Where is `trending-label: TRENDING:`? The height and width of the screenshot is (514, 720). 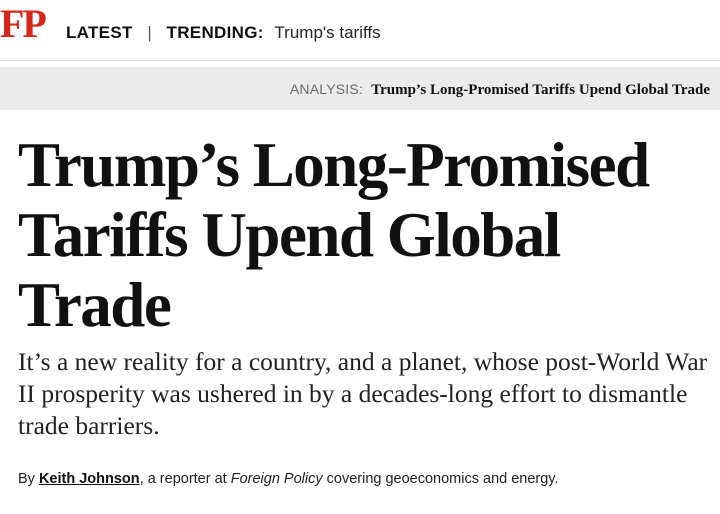
trending-label: TRENDING: is located at coordinates (215, 32).